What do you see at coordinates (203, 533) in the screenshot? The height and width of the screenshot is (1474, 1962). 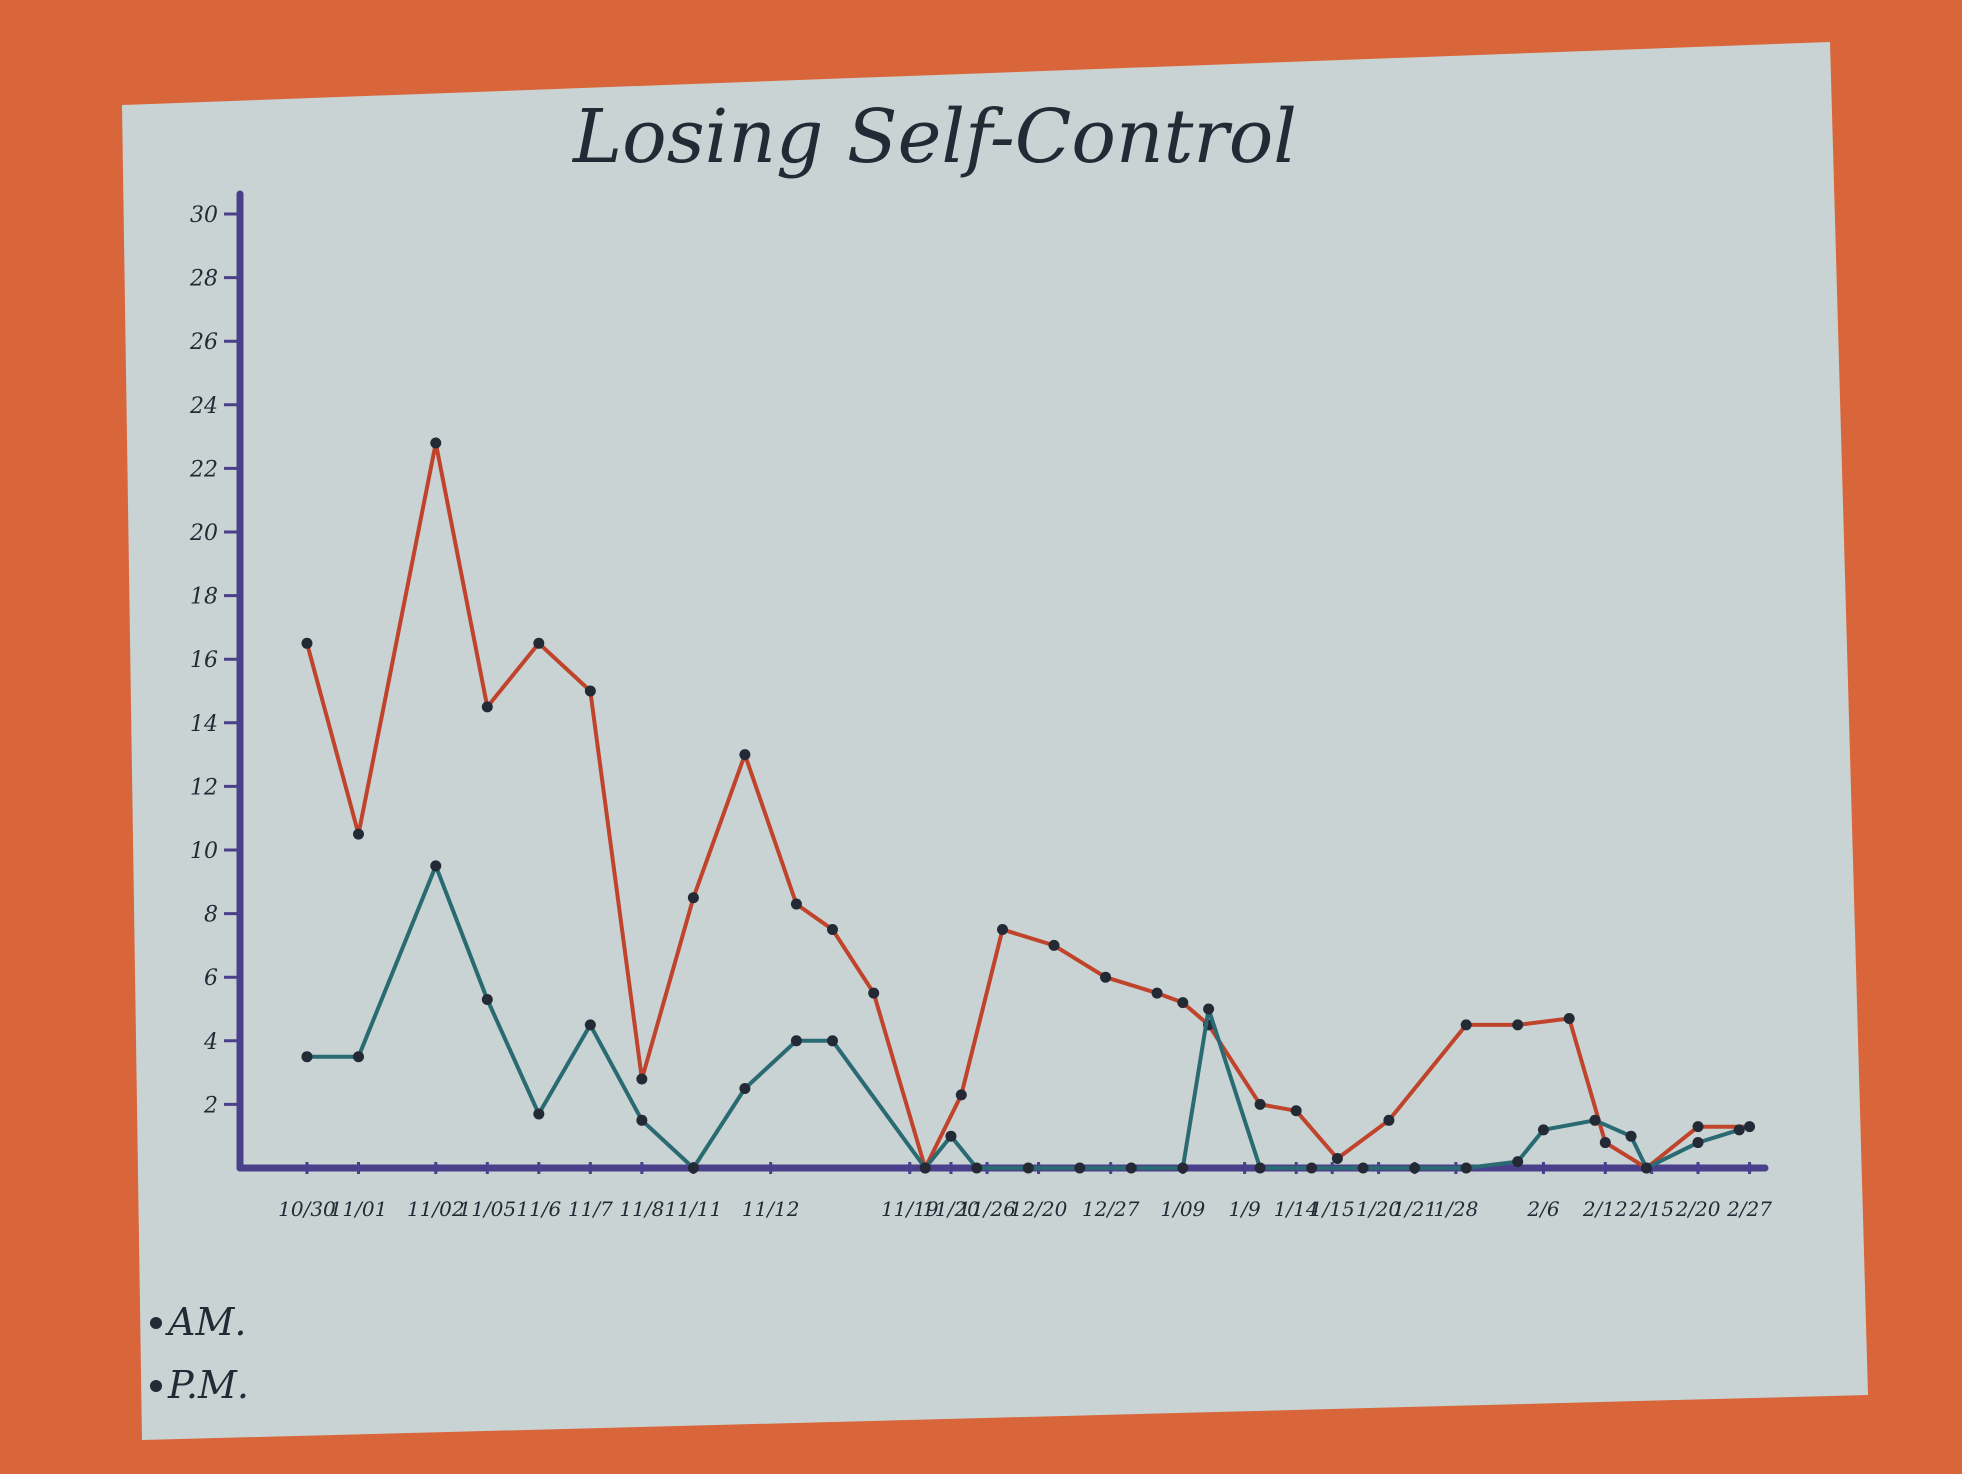 I see `y-tick-label: 20` at bounding box center [203, 533].